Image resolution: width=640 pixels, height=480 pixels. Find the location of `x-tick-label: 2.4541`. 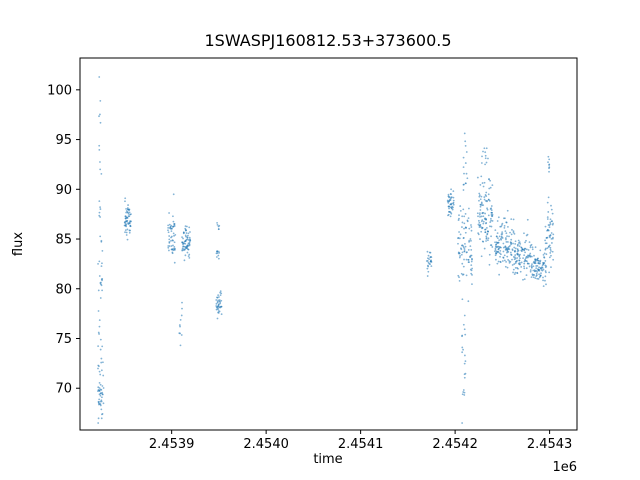

x-tick-label: 2.4541 is located at coordinates (361, 444).